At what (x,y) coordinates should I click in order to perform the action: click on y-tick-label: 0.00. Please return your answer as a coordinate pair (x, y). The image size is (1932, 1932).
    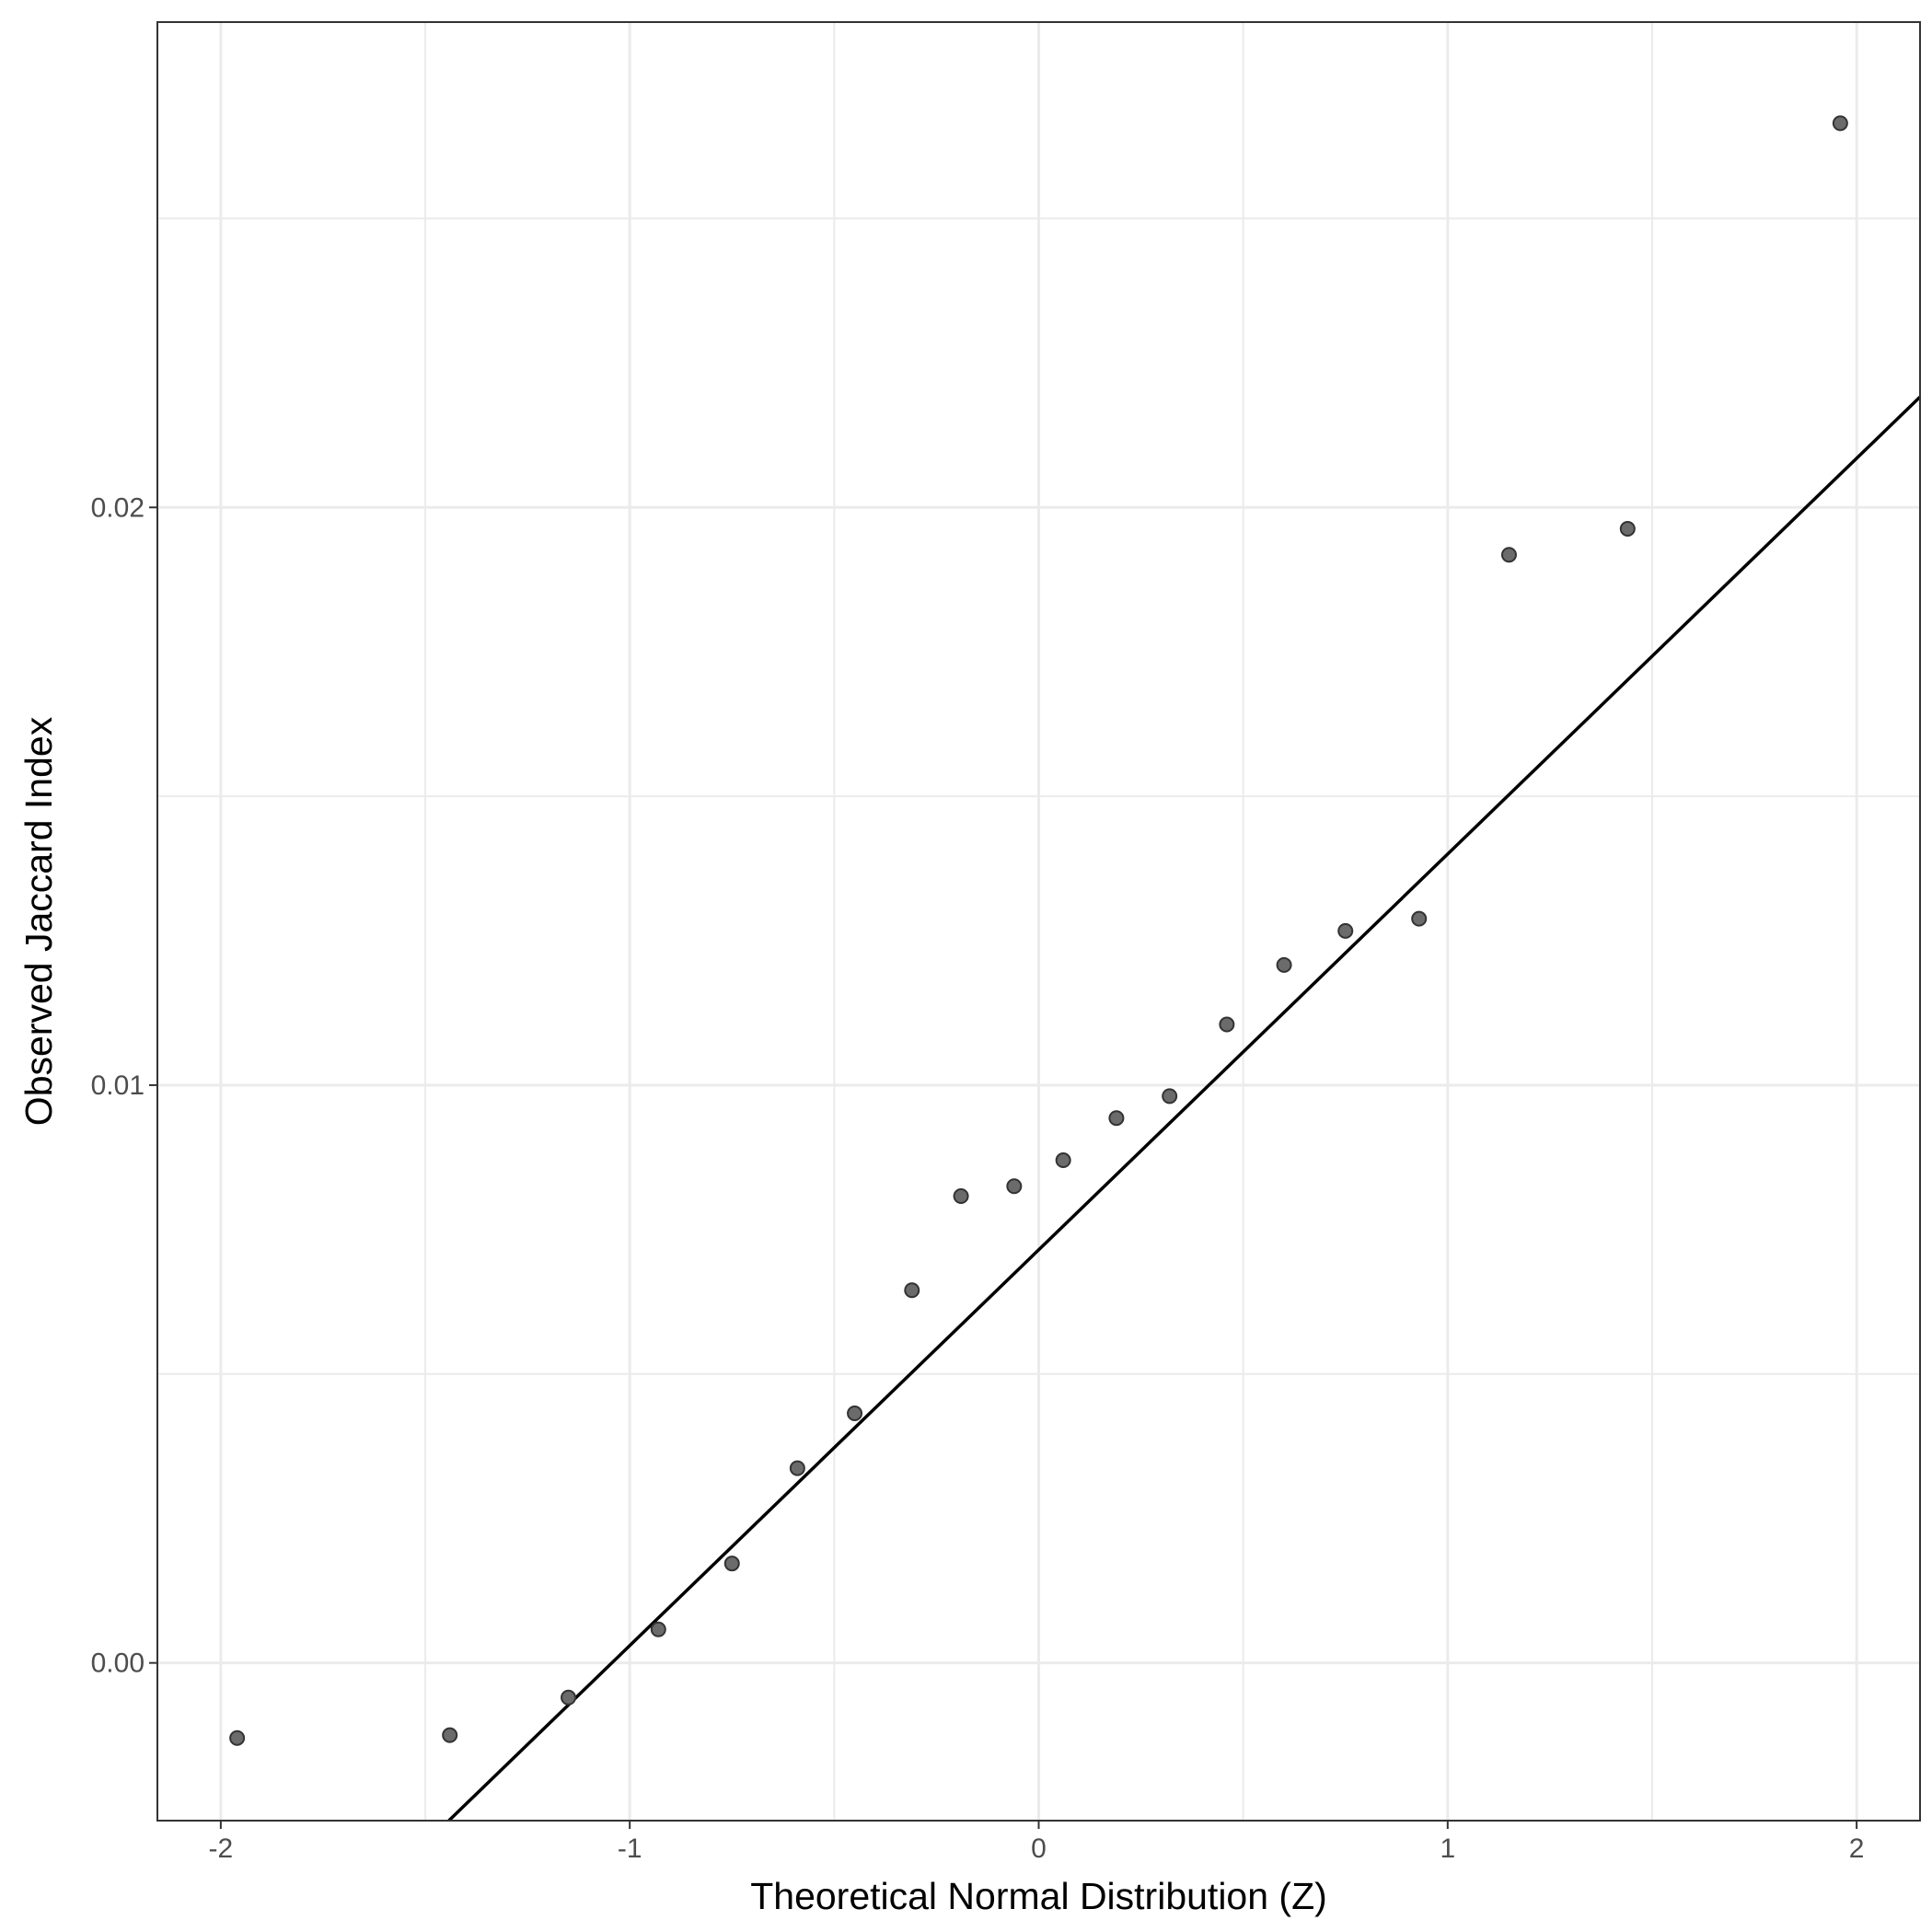
    Looking at the image, I should click on (118, 1664).